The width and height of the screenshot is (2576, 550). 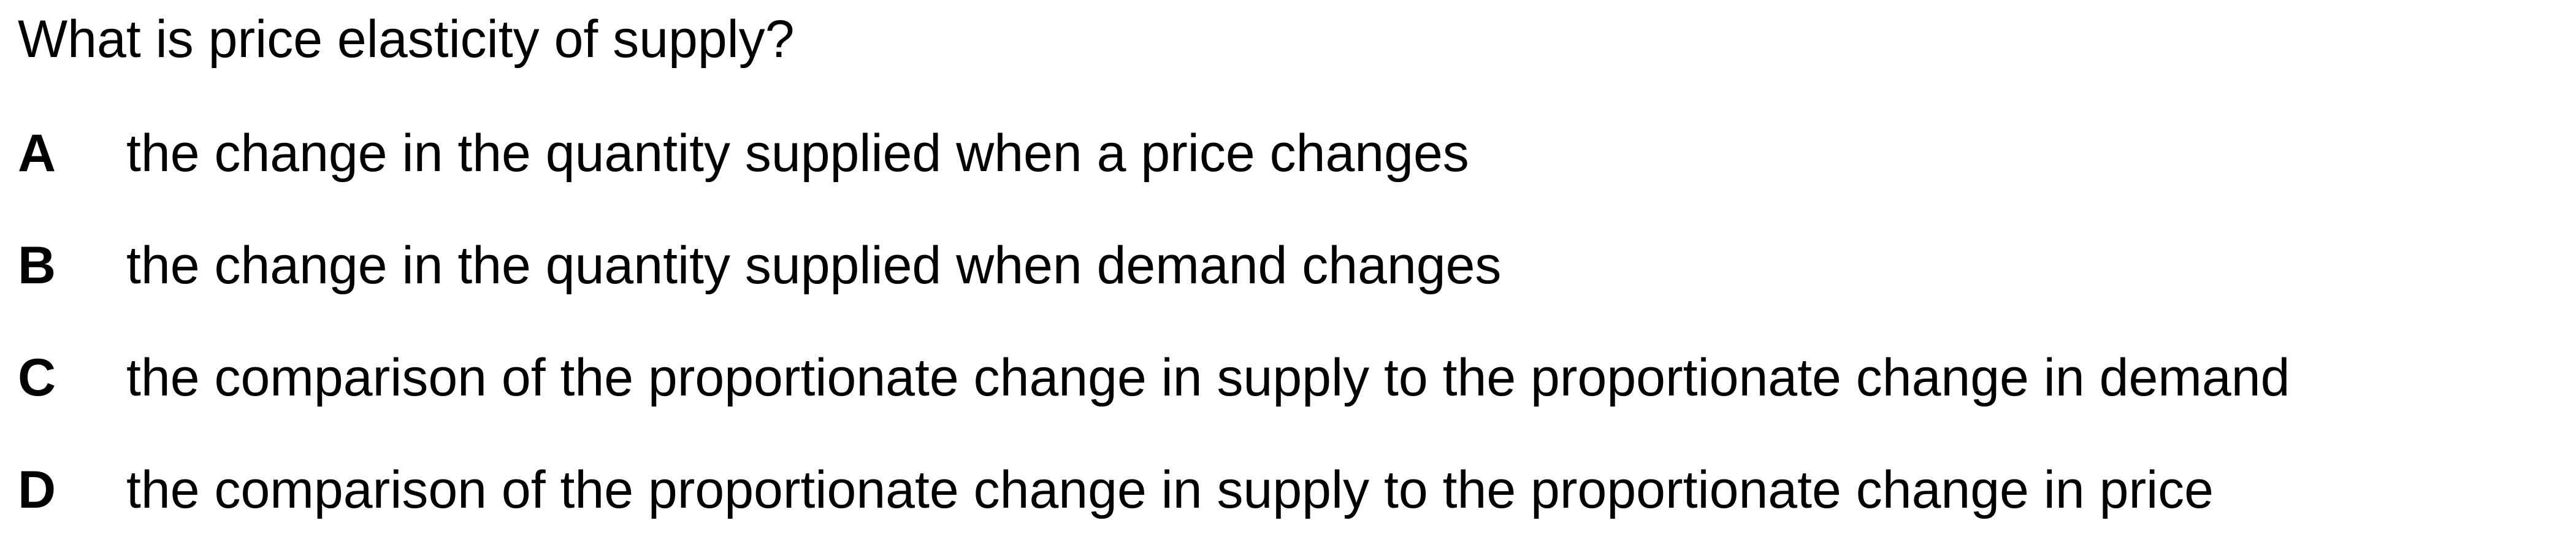 I want to click on option-letter: C, so click(x=37, y=377).